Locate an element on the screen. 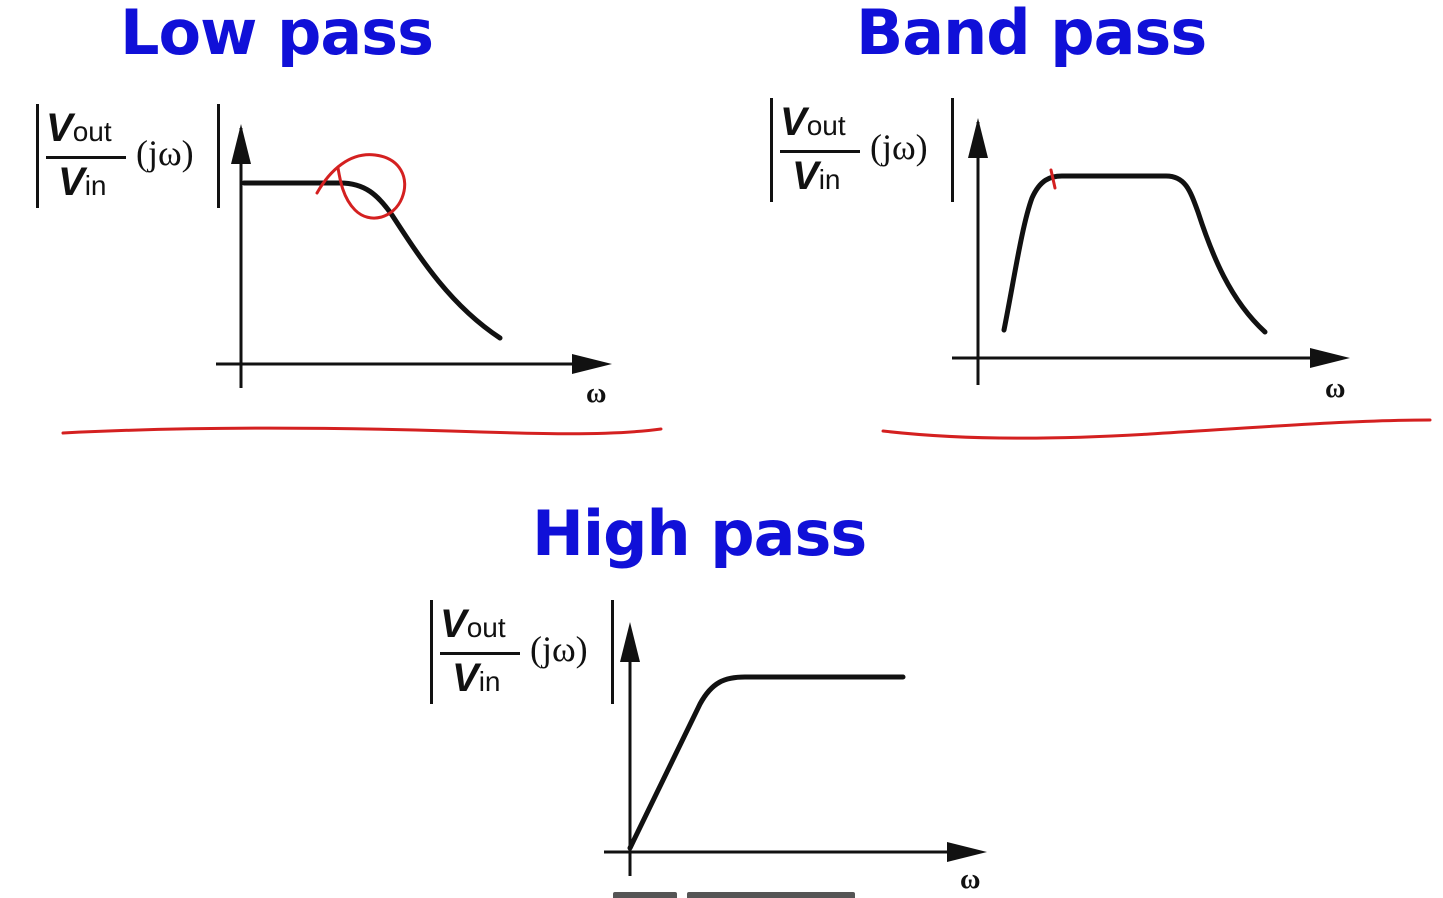  bandpass-xlabel: ω is located at coordinates (1335, 388).